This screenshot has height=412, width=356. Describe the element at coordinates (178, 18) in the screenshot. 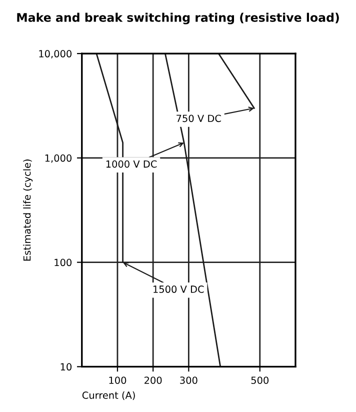

I see `chart-title: Make and break switching rating (resistive load)` at that location.